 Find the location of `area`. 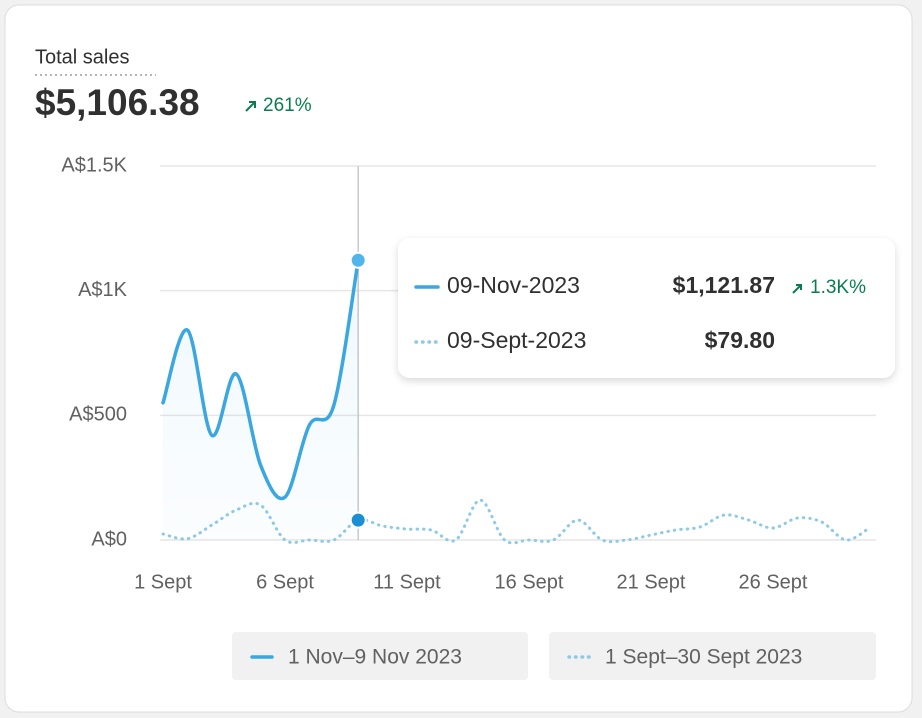

area is located at coordinates (261, 400).